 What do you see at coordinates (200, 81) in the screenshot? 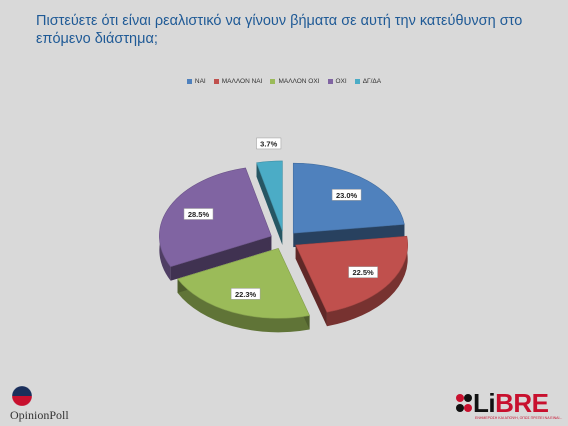
I see `legend-label: ΝΑΙ` at bounding box center [200, 81].